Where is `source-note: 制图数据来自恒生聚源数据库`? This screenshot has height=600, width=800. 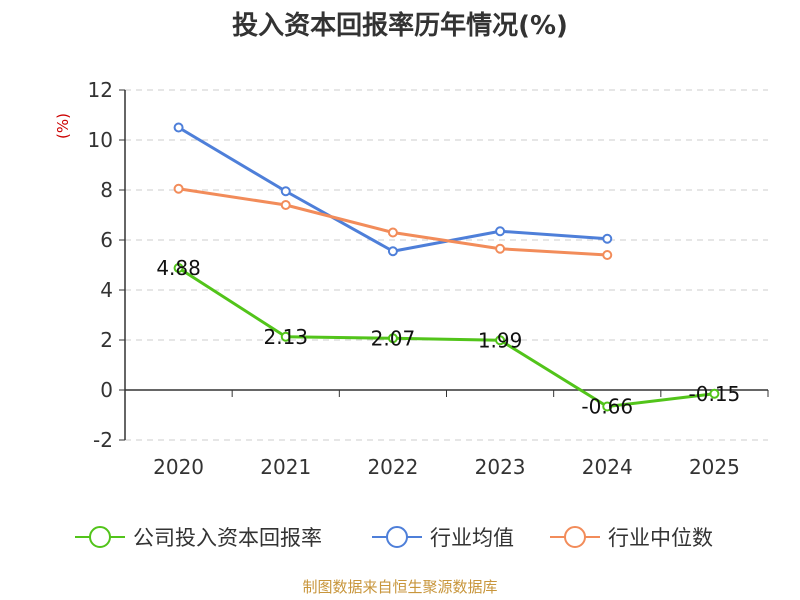
source-note: 制图数据来自恒生聚源数据库 is located at coordinates (399, 587).